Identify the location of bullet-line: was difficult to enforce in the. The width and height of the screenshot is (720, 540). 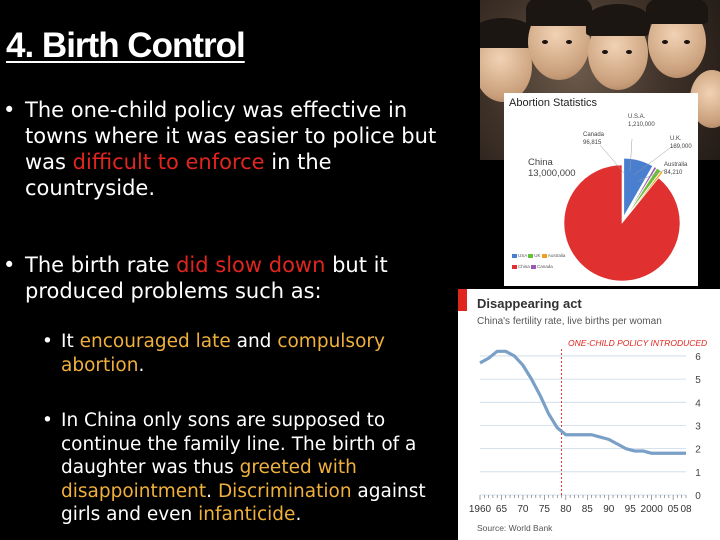
(250, 162).